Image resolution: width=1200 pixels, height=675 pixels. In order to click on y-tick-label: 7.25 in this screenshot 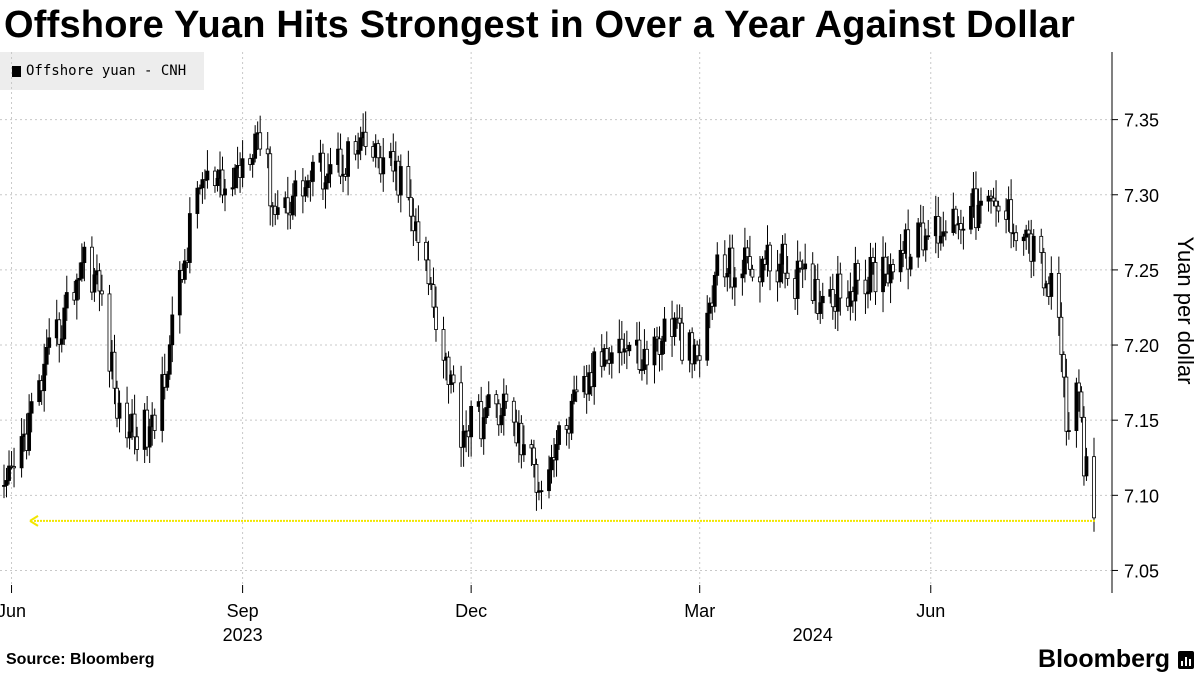, I will do `click(1141, 271)`.